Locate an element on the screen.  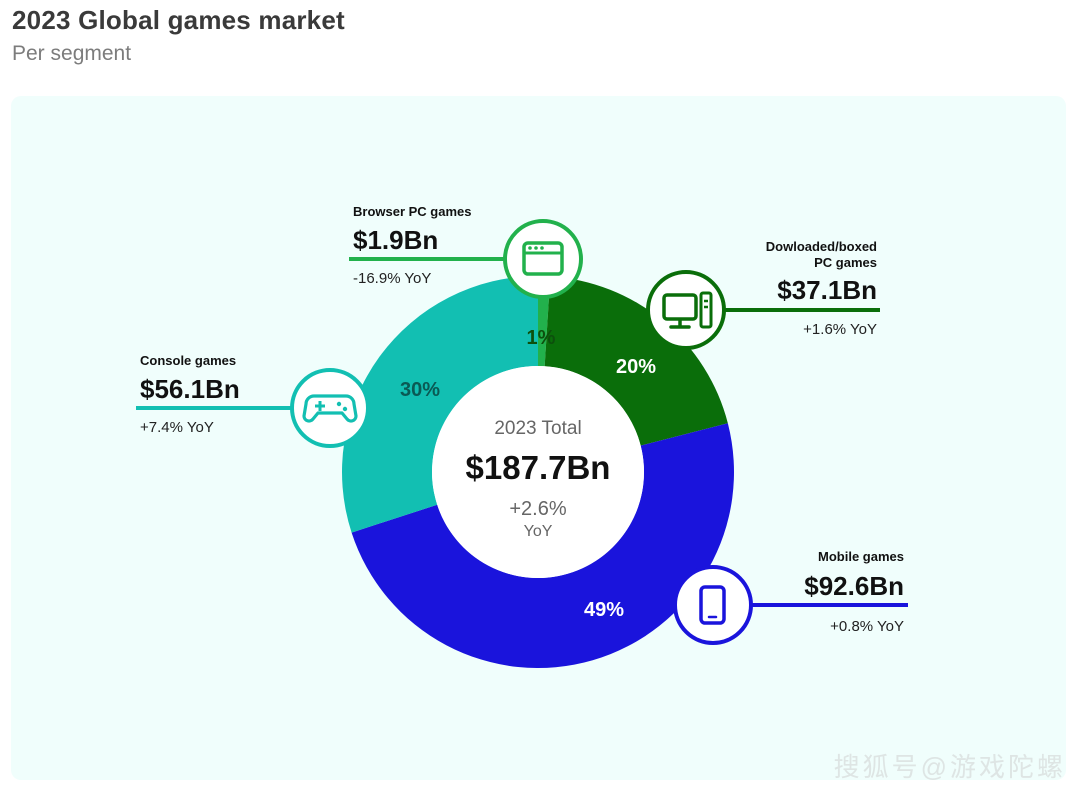
slice-label-browser: 1% is located at coordinates (541, 338).